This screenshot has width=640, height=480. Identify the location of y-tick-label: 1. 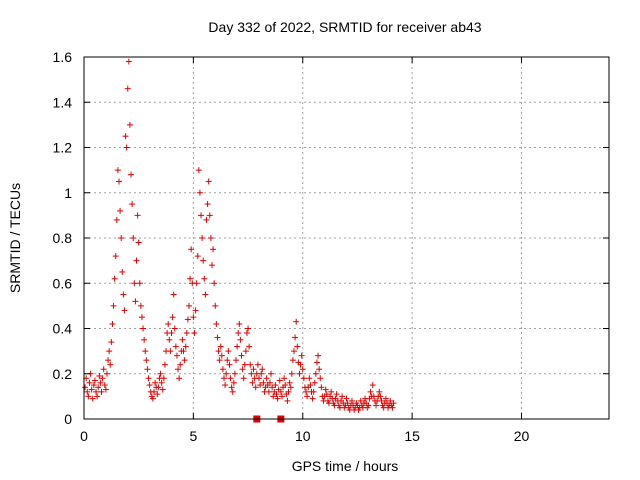
(68, 193).